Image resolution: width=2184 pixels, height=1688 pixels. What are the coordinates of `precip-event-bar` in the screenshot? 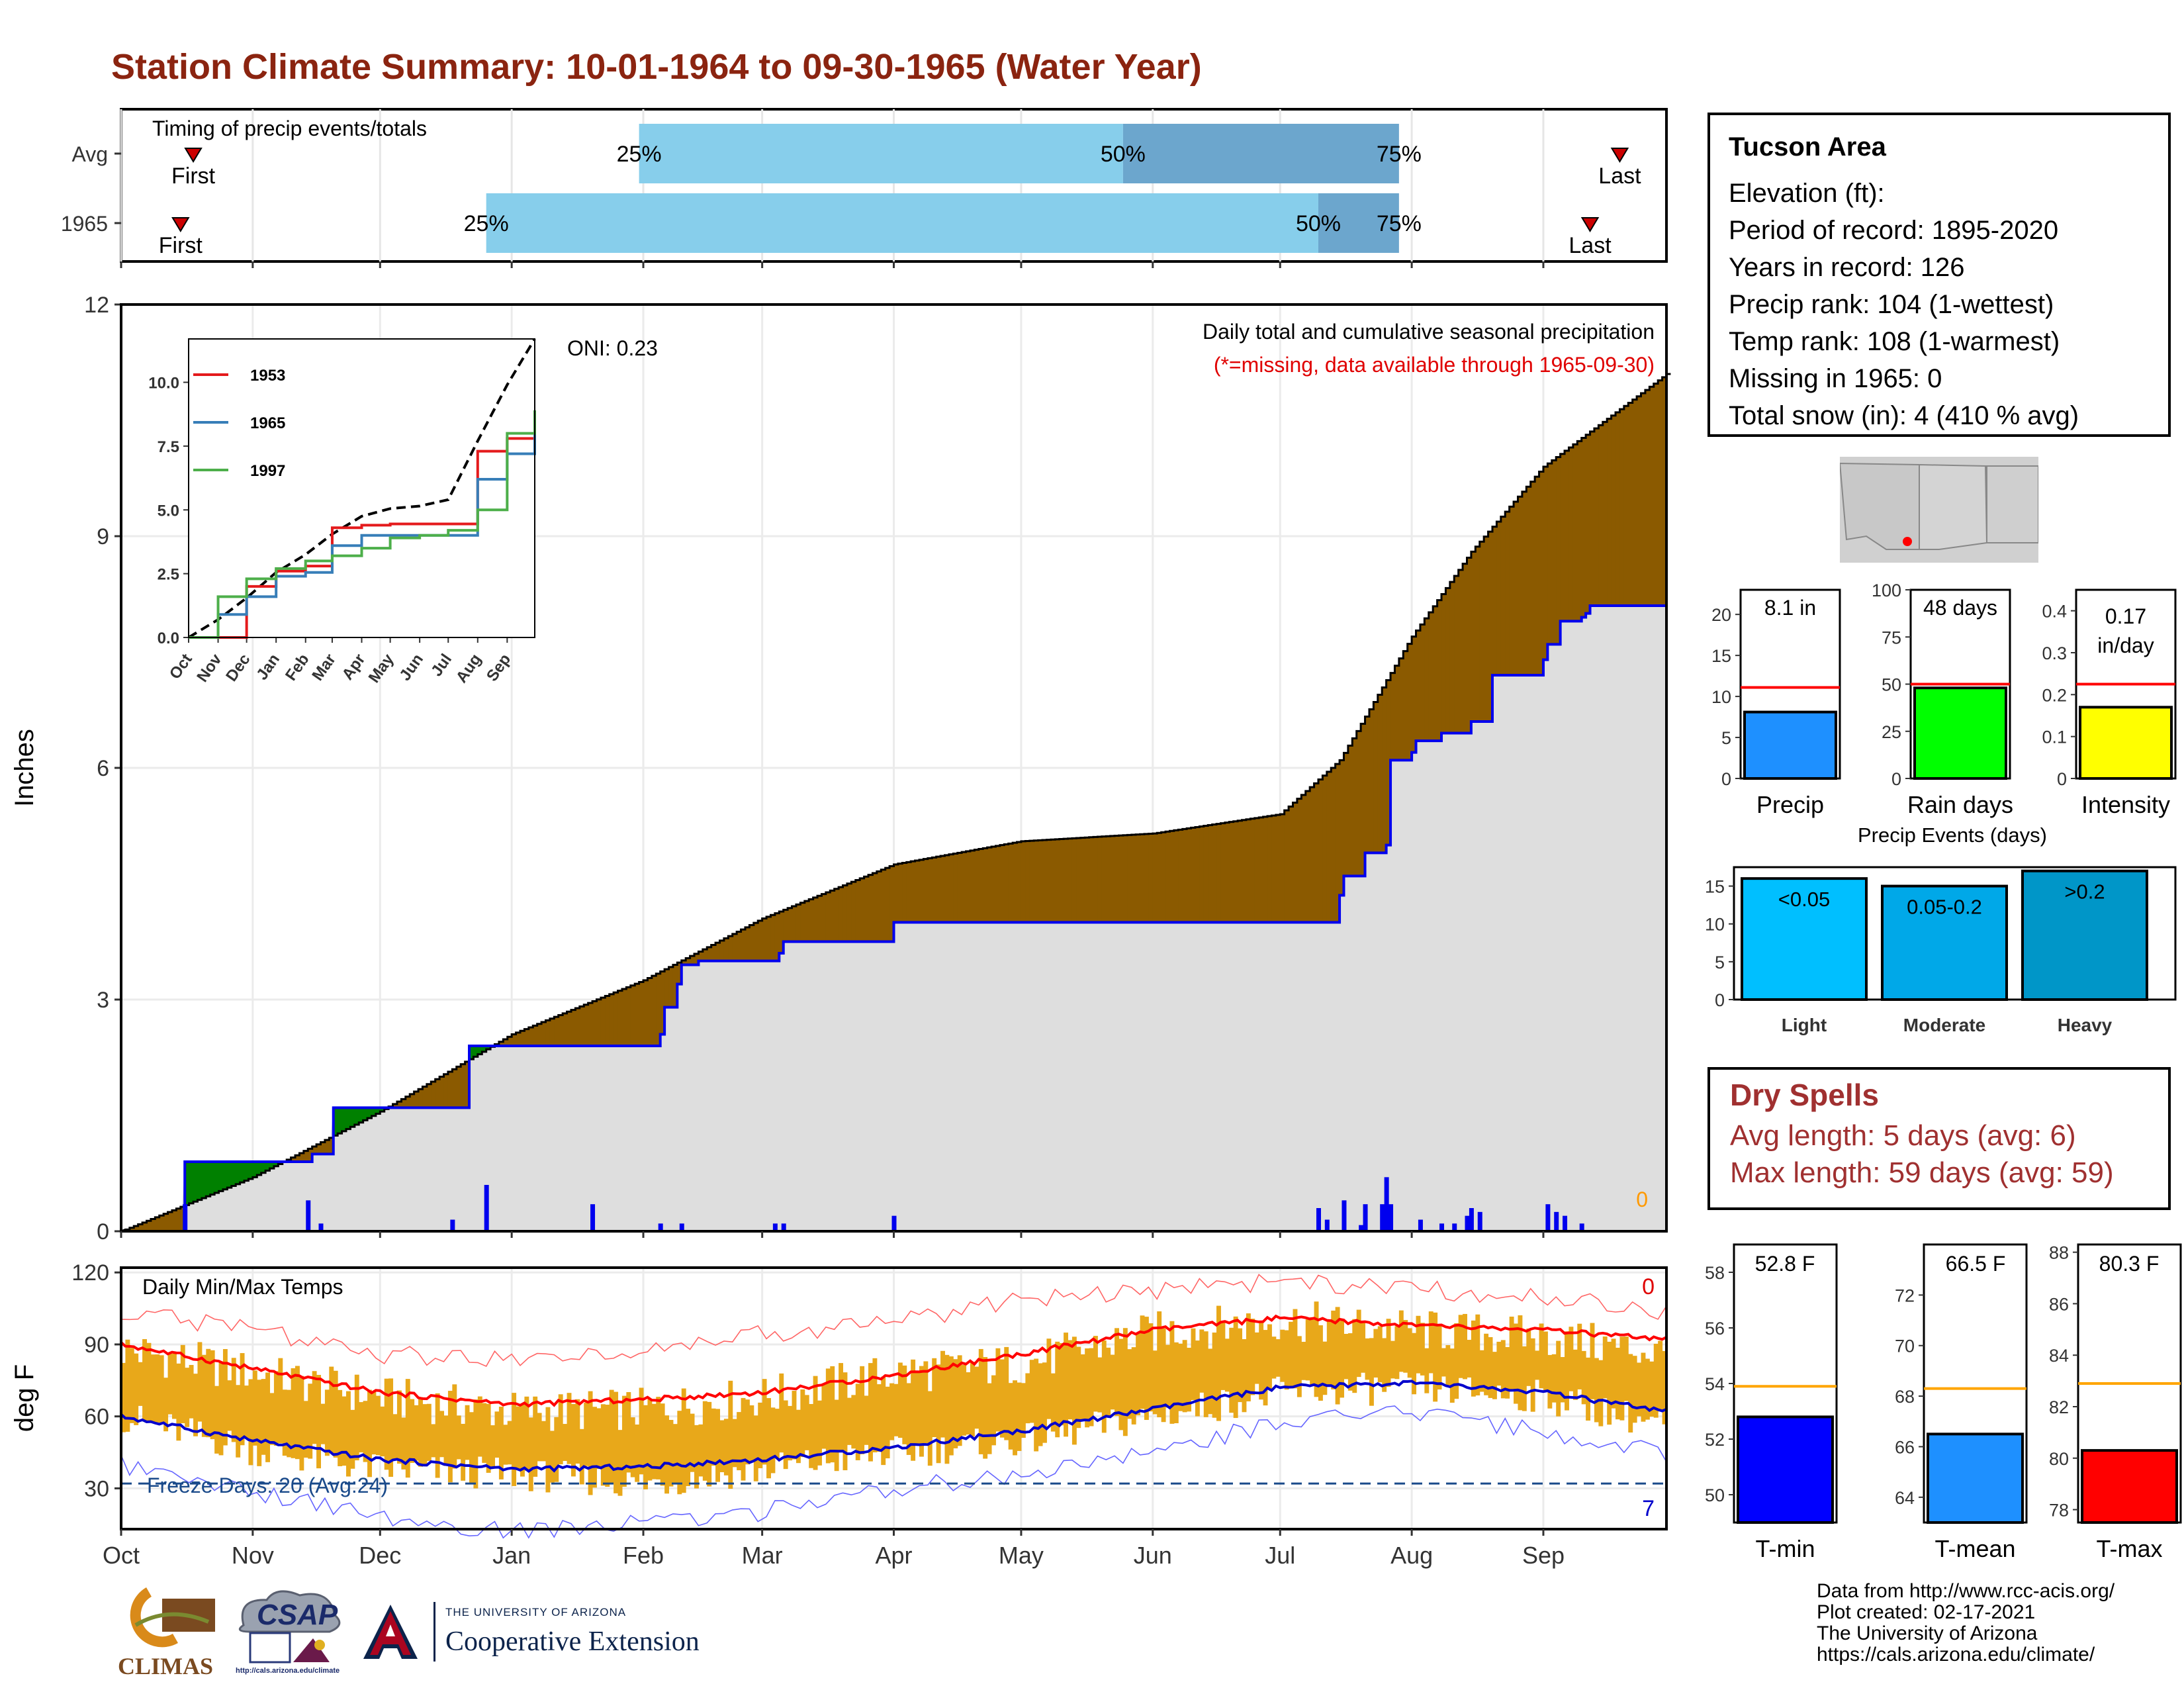 It's located at (1804, 939).